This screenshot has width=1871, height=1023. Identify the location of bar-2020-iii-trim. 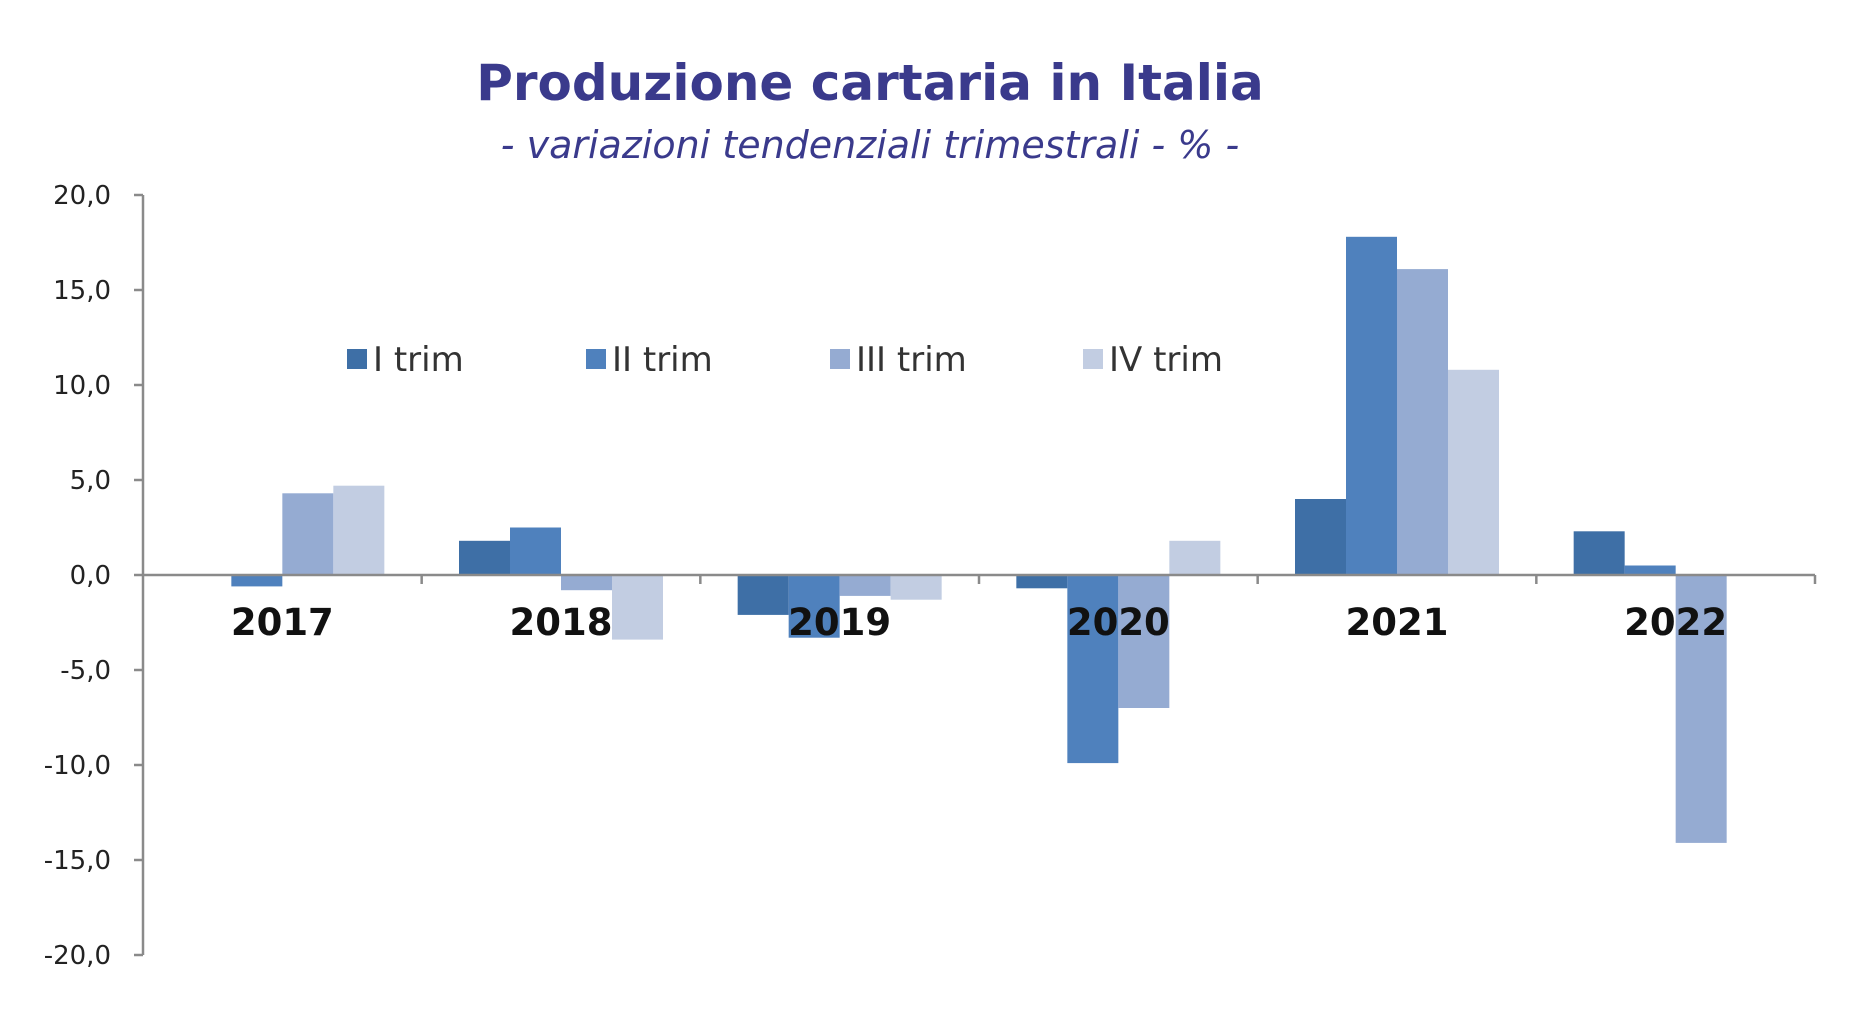
(1144, 641).